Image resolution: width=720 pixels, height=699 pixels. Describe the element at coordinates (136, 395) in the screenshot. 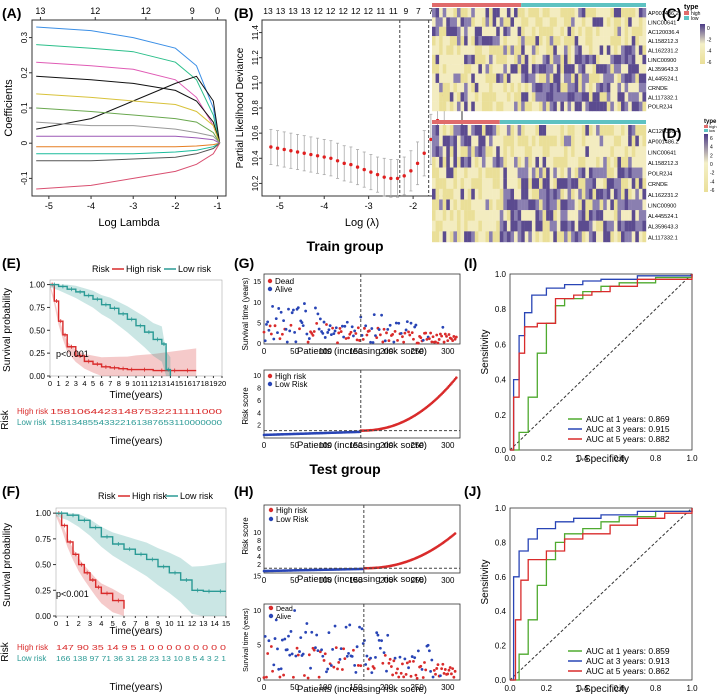

I see `panel-e-xlabel: Time(years)` at that location.